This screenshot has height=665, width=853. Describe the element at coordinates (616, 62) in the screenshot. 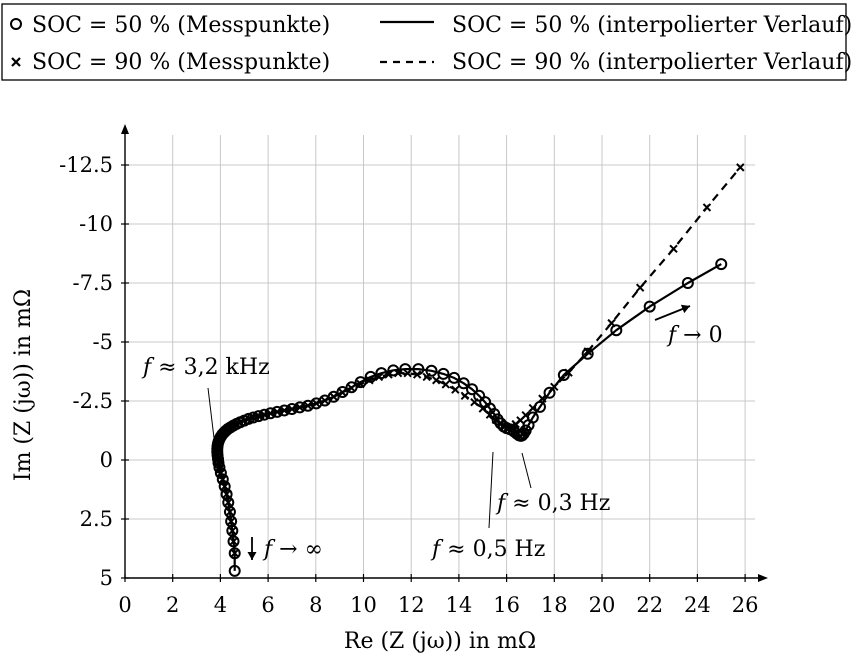

I see `legend-item-soc90-line: SOC = 90 % (interpolierter Verlauf)` at that location.